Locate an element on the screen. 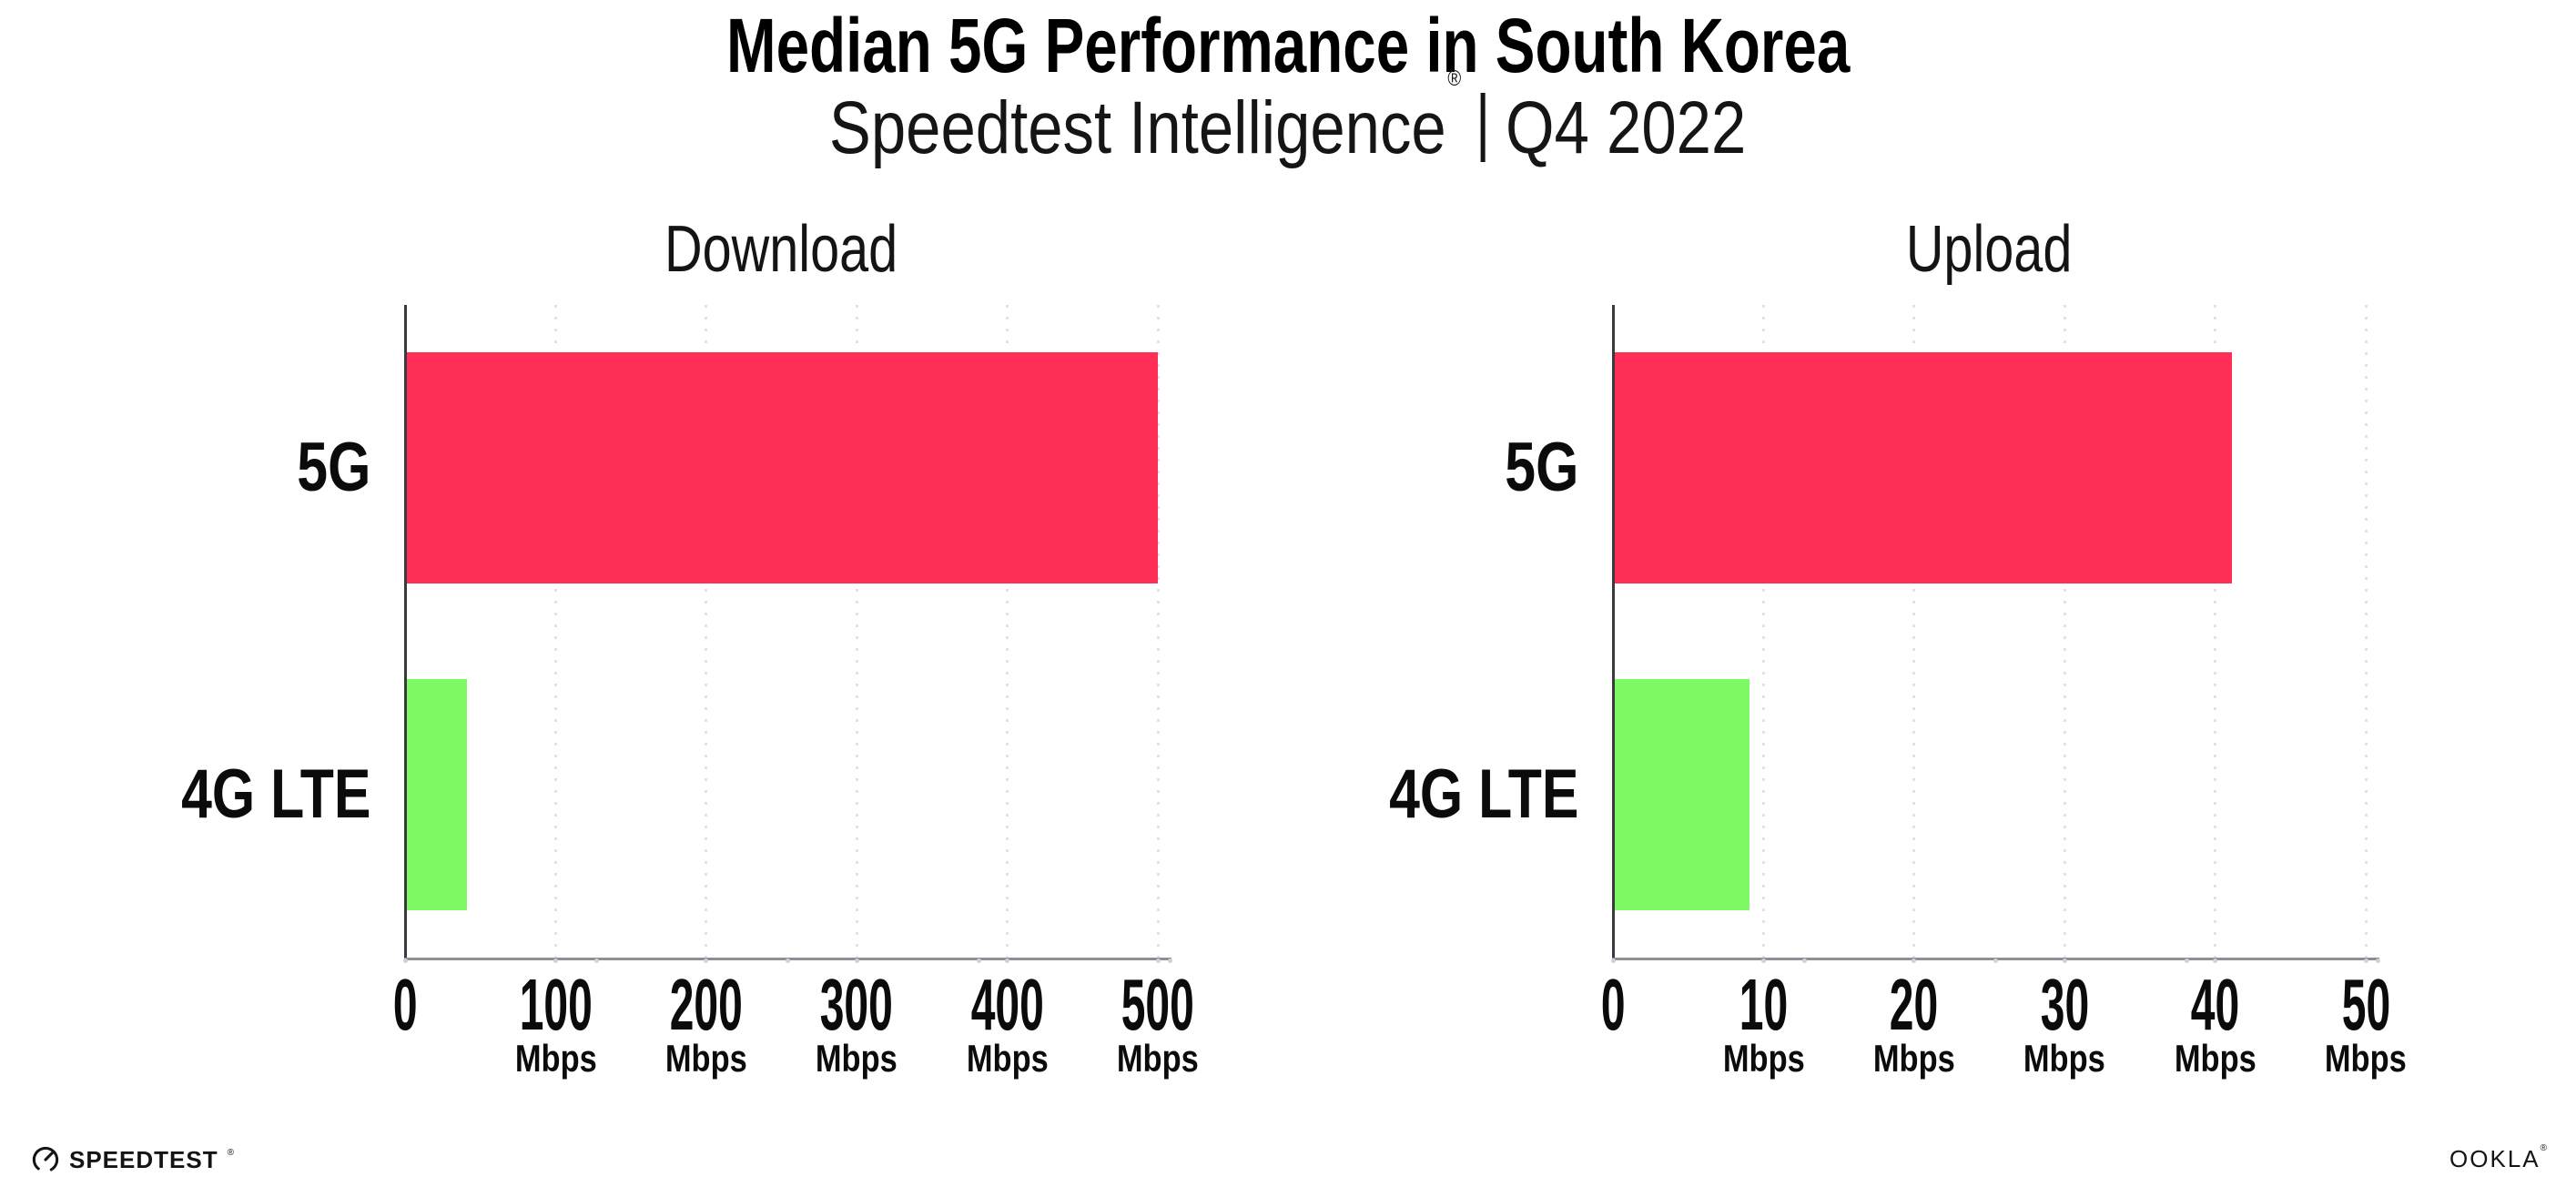  chart-title: Median 5G Performance in South Korea is located at coordinates (1288, 46).